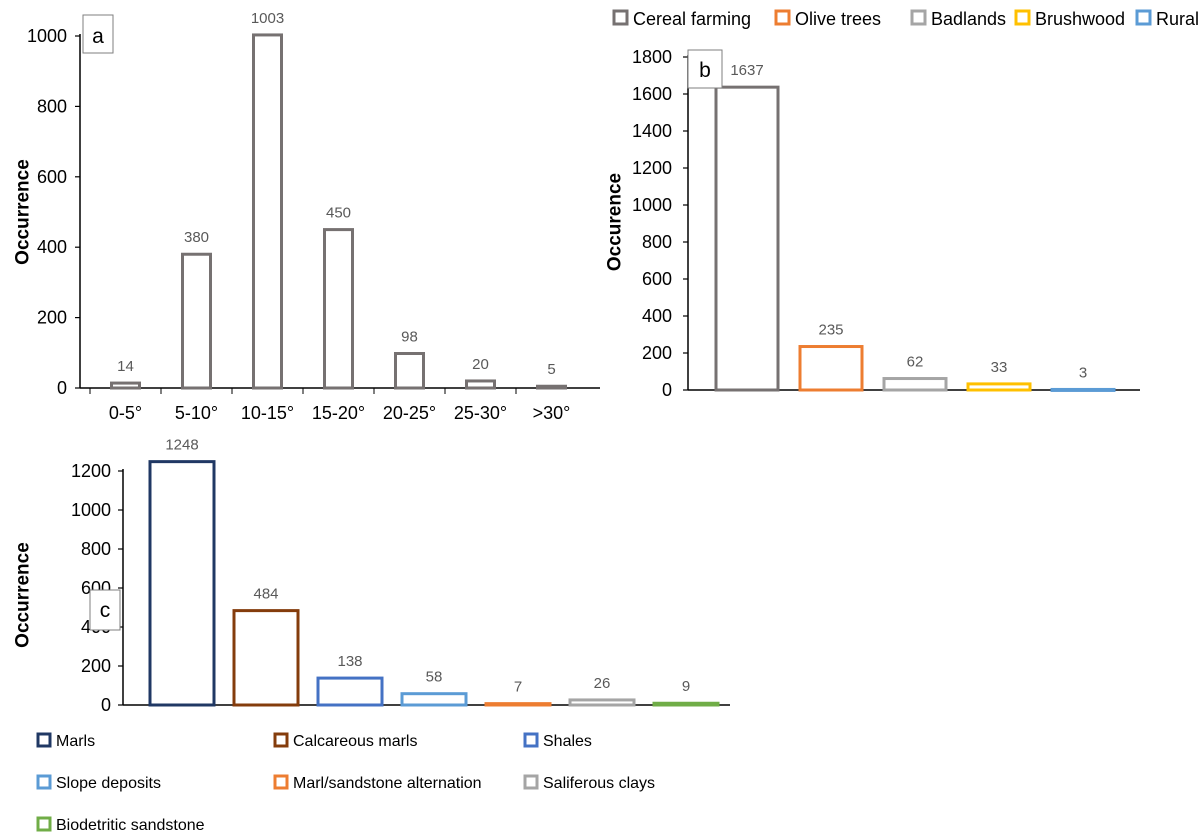 This screenshot has width=1200, height=839. Describe the element at coordinates (652, 94) in the screenshot. I see `y-tick-label: 1600` at that location.